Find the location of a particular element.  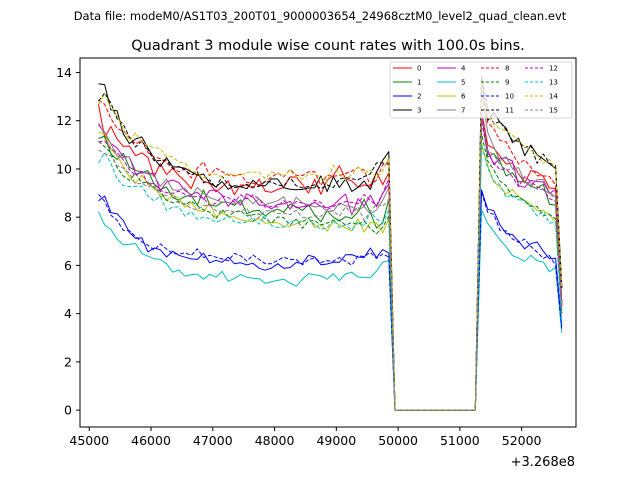

legend-label-8: 8 is located at coordinates (507, 69).